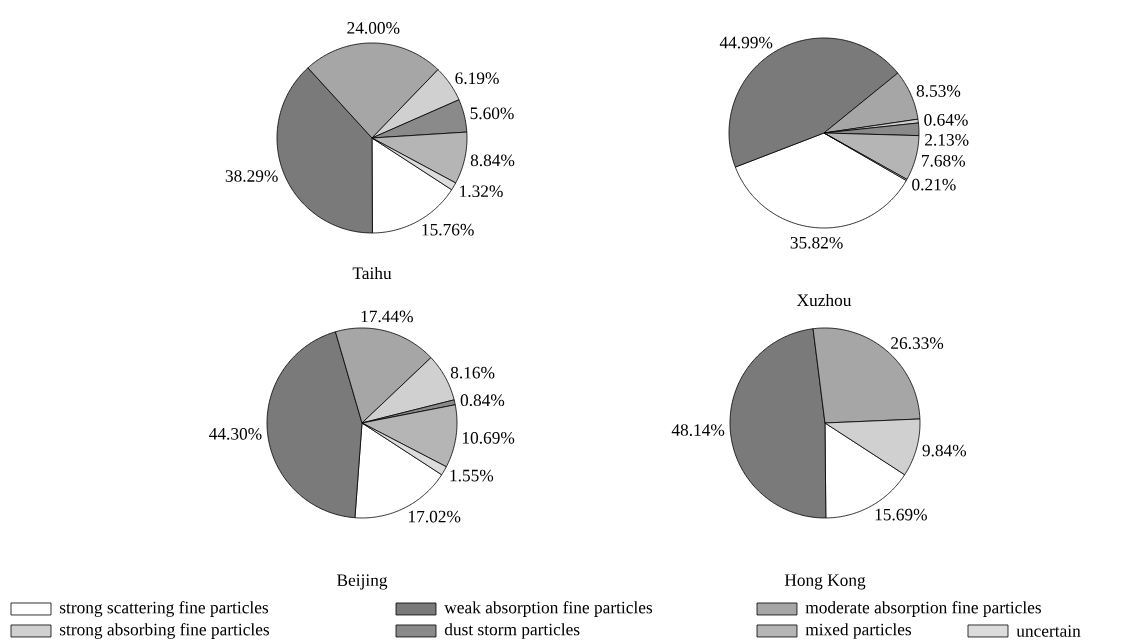 Image resolution: width=1133 pixels, height=643 pixels. Describe the element at coordinates (477, 78) in the screenshot. I see `data-label: 6.19%` at that location.